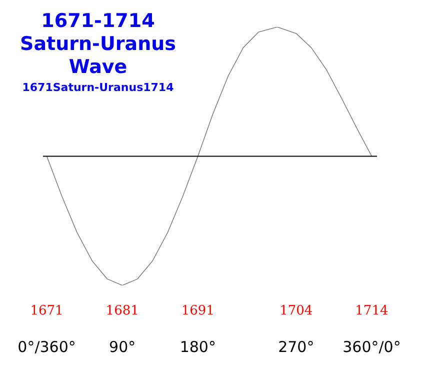 Image resolution: width=436 pixels, height=375 pixels. What do you see at coordinates (197, 311) in the screenshot?
I see `x-tick-label: 1691` at bounding box center [197, 311].